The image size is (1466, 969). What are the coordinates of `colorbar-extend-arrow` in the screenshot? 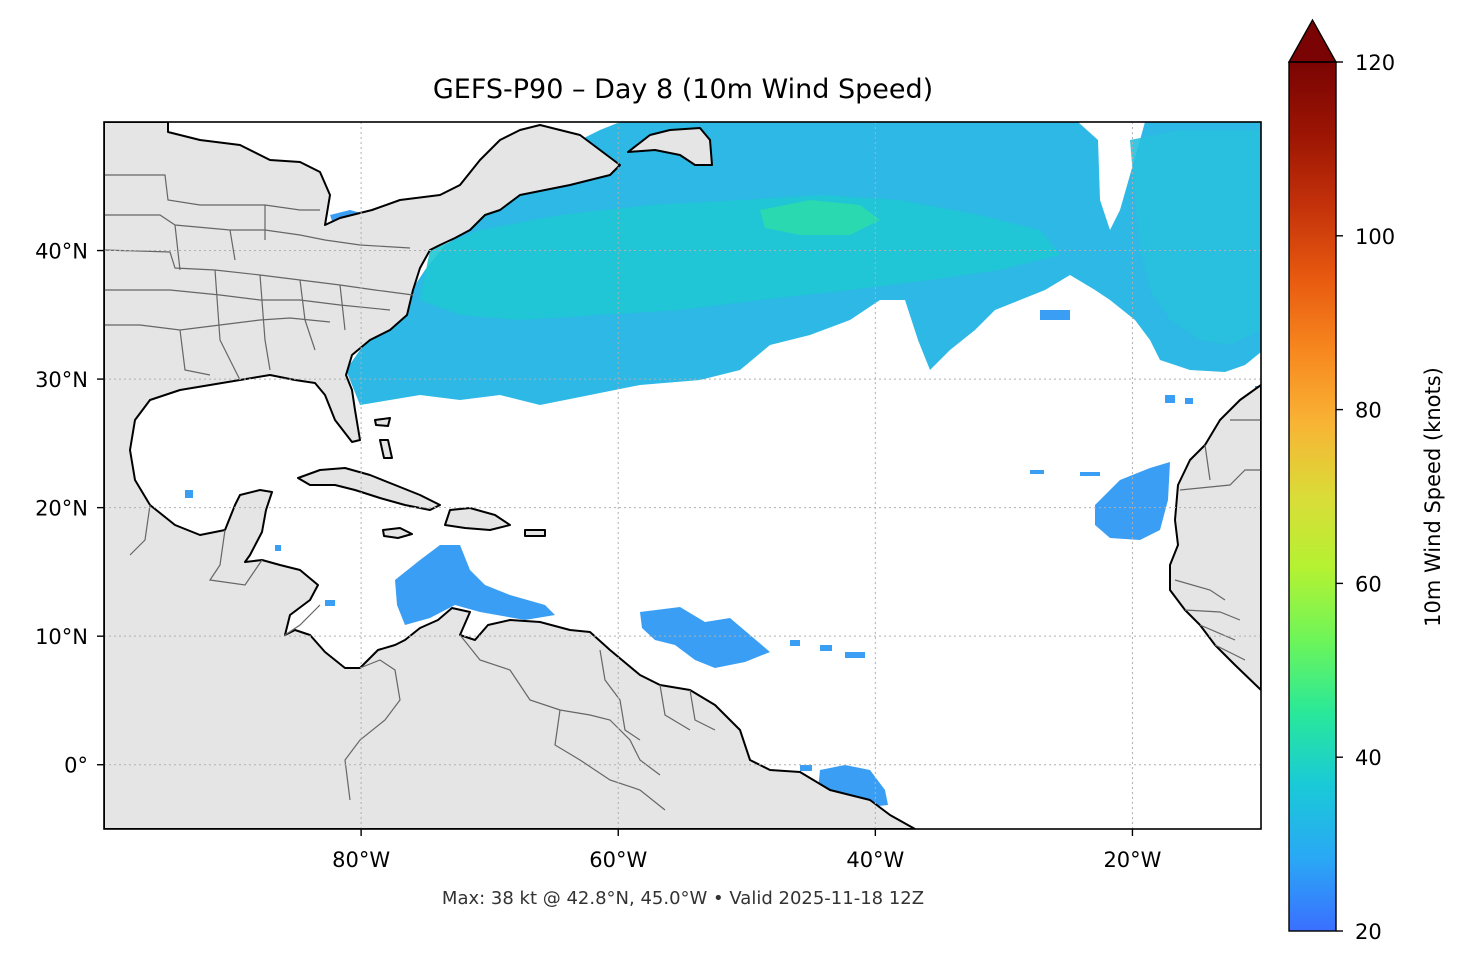 It's located at (1312, 40).